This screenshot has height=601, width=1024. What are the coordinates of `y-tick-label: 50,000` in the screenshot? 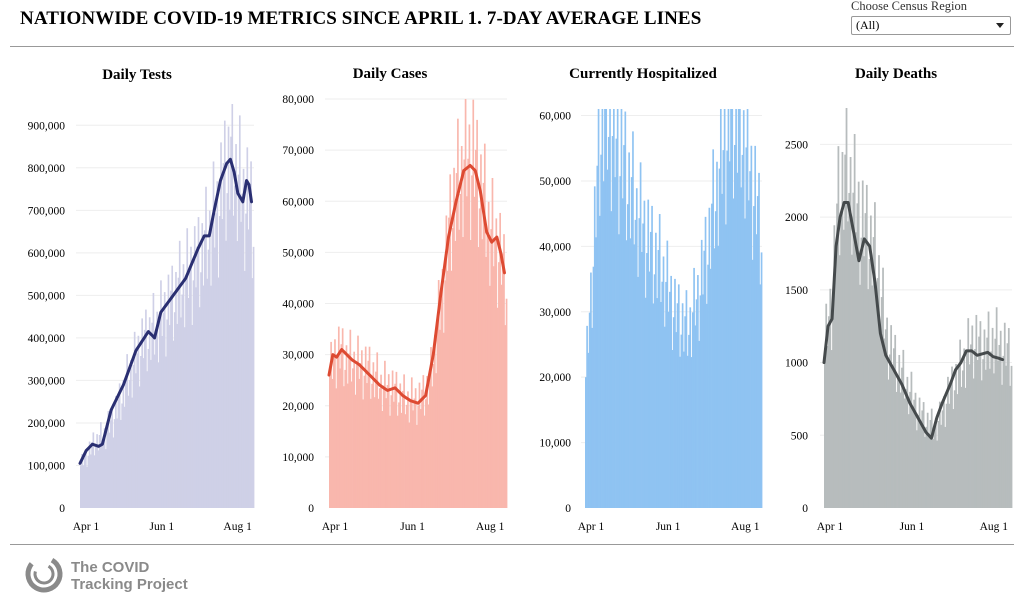 It's located at (555, 182).